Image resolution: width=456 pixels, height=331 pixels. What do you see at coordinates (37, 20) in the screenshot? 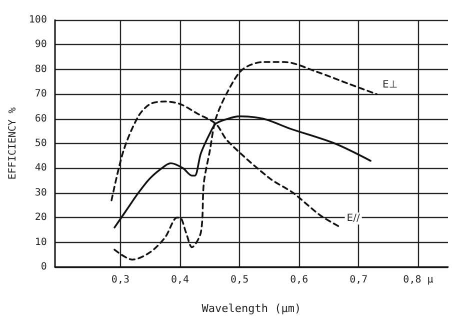
I see `y-tick-label: 100` at bounding box center [37, 20].